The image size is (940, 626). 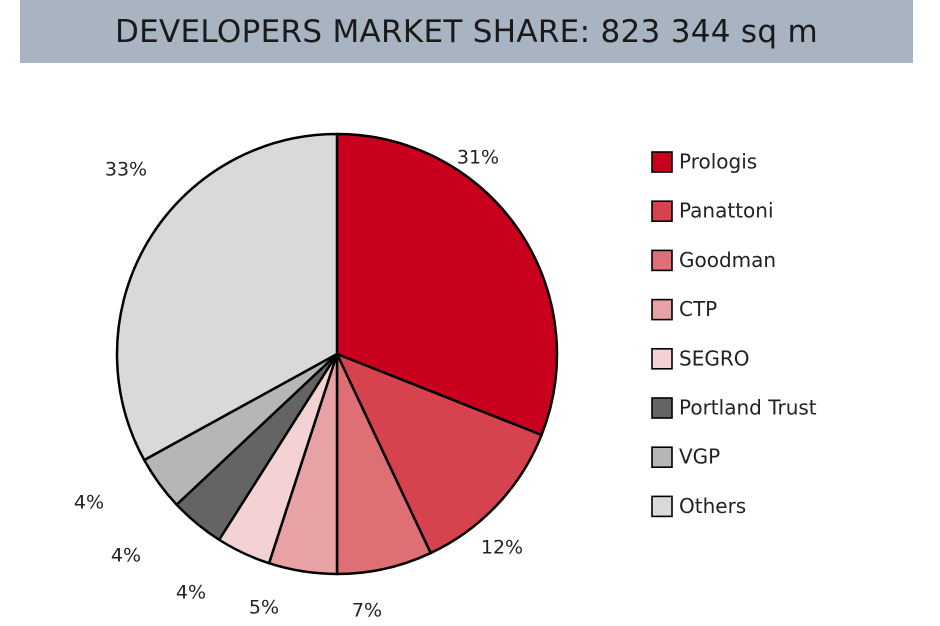 I want to click on legend-swatch-goodman, so click(x=662, y=260).